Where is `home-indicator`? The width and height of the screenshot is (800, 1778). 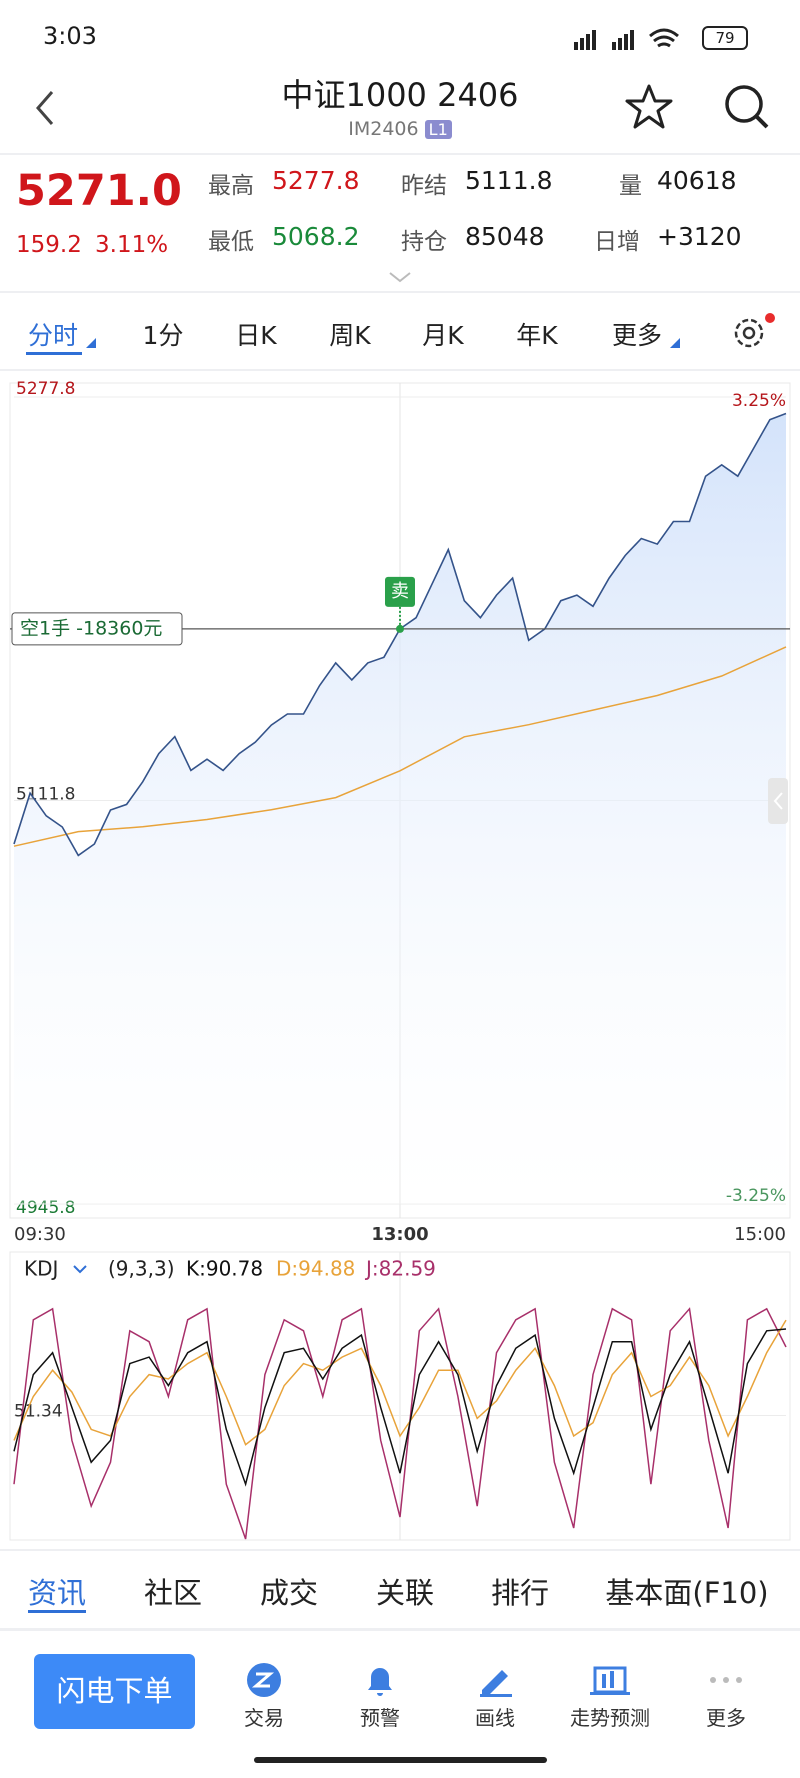 home-indicator is located at coordinates (400, 1760).